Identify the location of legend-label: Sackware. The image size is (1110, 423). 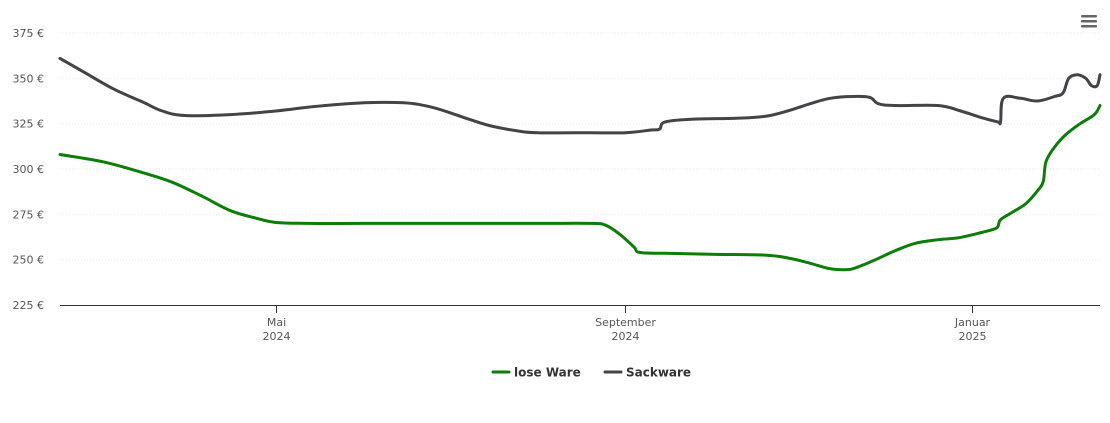
(658, 373).